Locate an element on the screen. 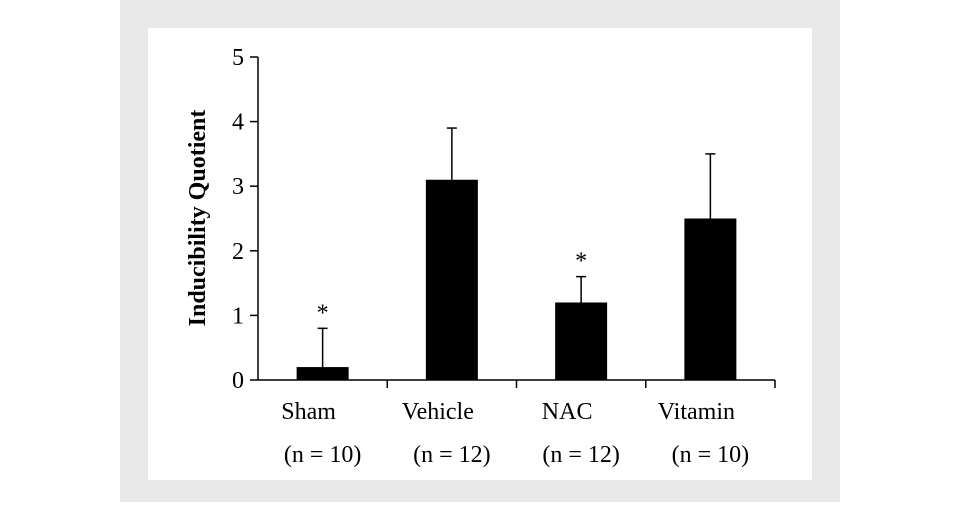  y-tick-label: 5 is located at coordinates (238, 58).